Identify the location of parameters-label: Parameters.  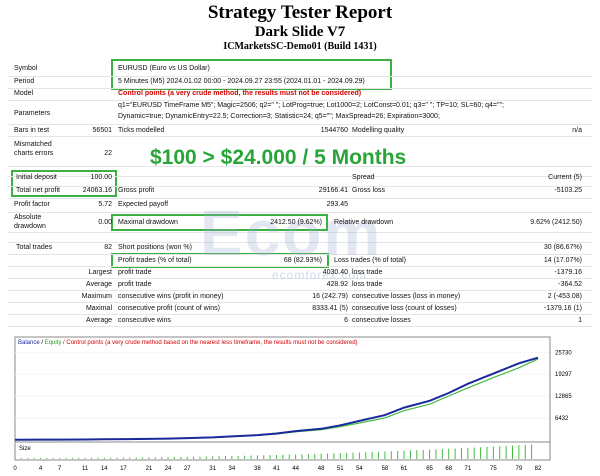
(32, 113).